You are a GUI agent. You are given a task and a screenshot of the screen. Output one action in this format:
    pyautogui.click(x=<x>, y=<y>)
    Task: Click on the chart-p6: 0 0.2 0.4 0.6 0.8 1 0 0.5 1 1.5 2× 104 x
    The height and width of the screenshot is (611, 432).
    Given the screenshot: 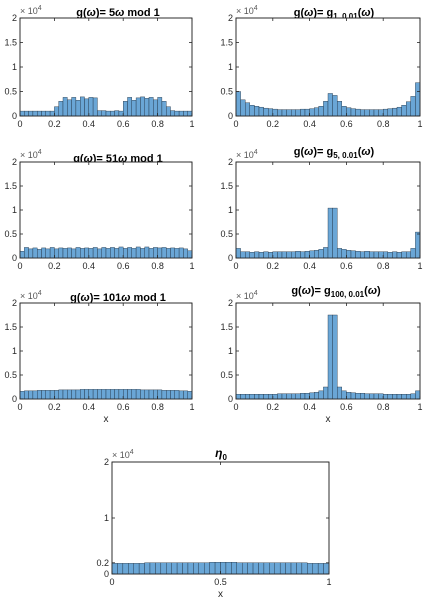 What is the action you would take?
    pyautogui.click(x=321, y=357)
    